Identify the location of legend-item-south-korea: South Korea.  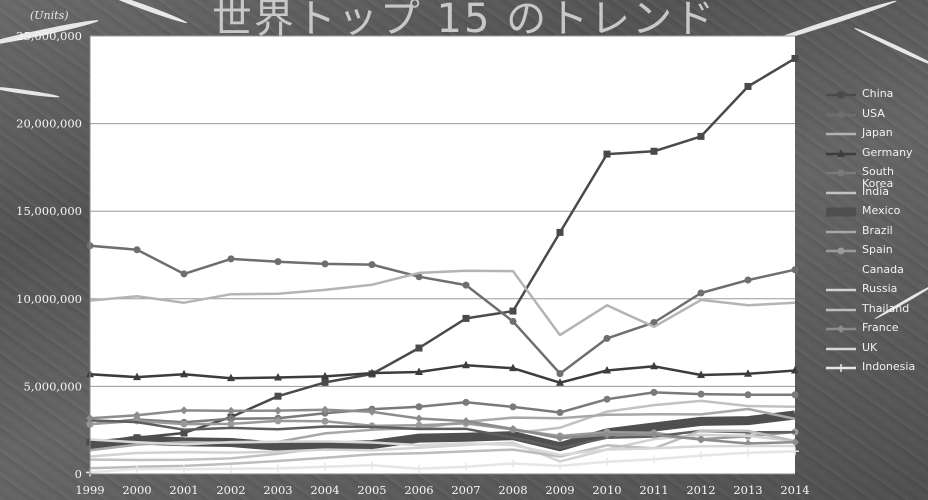
(876, 178).